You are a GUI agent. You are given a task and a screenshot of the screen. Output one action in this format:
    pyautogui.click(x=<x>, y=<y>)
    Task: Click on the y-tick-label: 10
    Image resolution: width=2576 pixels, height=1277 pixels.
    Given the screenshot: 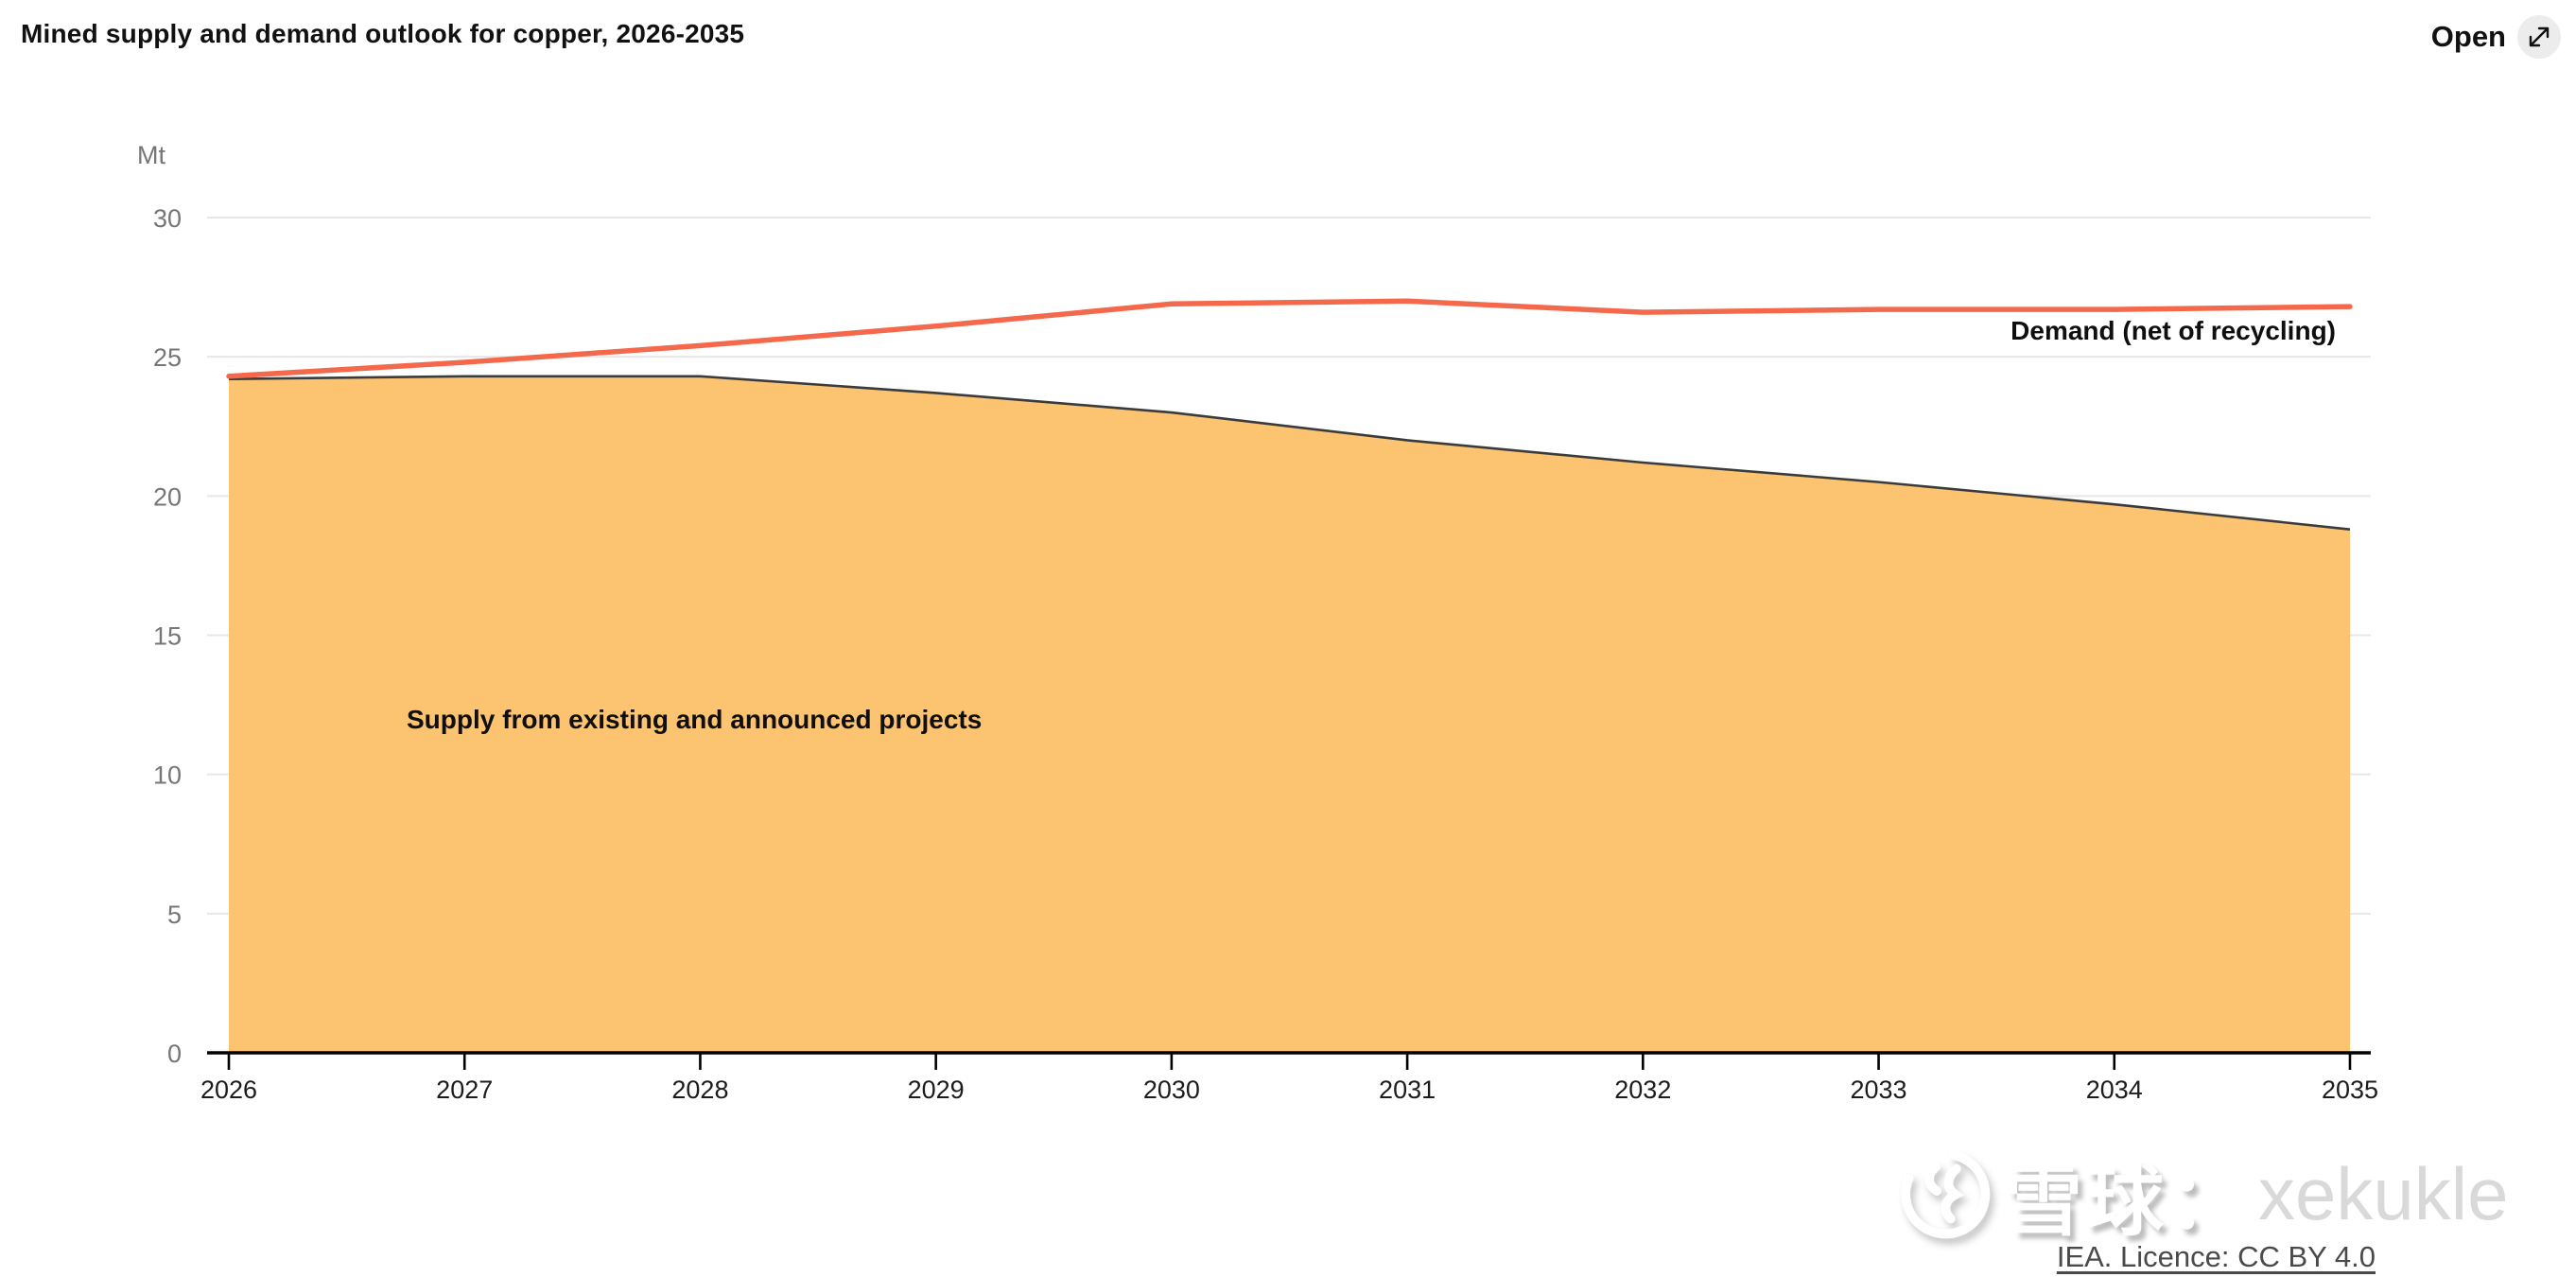 What is the action you would take?
    pyautogui.click(x=167, y=775)
    